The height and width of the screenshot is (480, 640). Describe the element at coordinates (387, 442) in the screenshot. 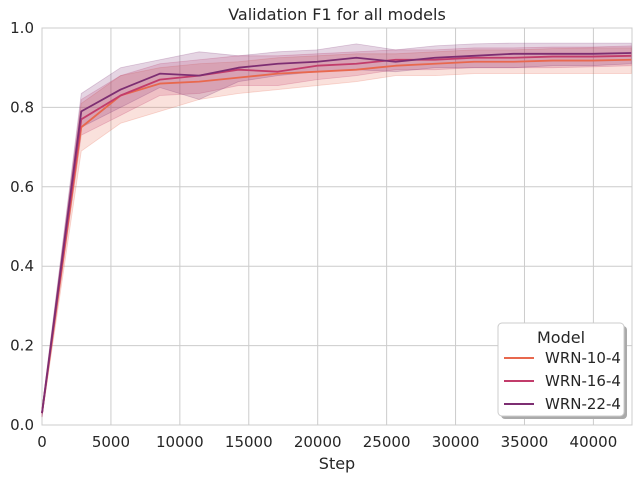

I see `x-tick-label: 25000` at that location.